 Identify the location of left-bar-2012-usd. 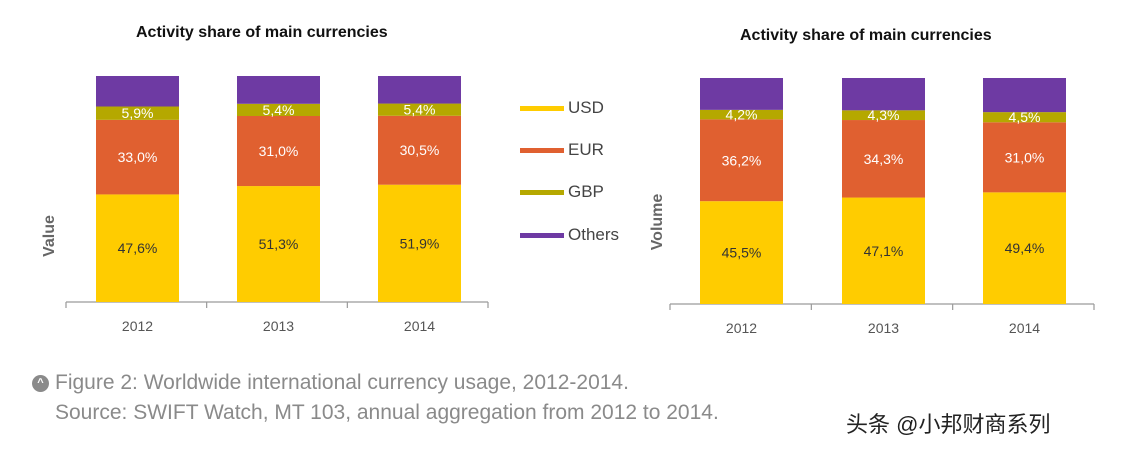
(137, 248).